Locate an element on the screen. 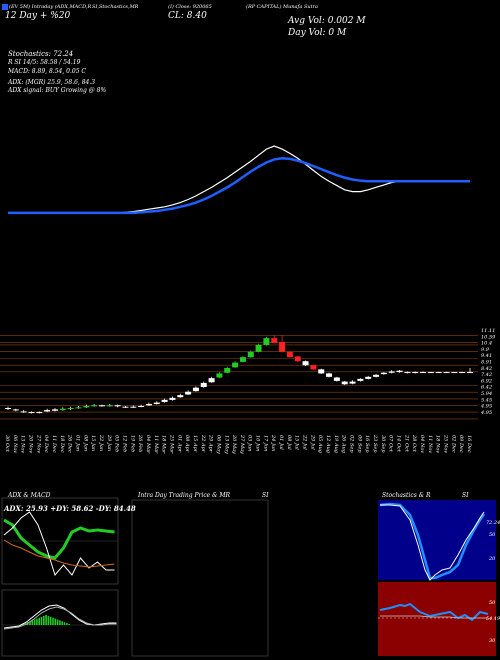 Image resolution: width=500 pixels, height=660 pixels. date-tick-label: 25 Mar is located at coordinates (171, 444).